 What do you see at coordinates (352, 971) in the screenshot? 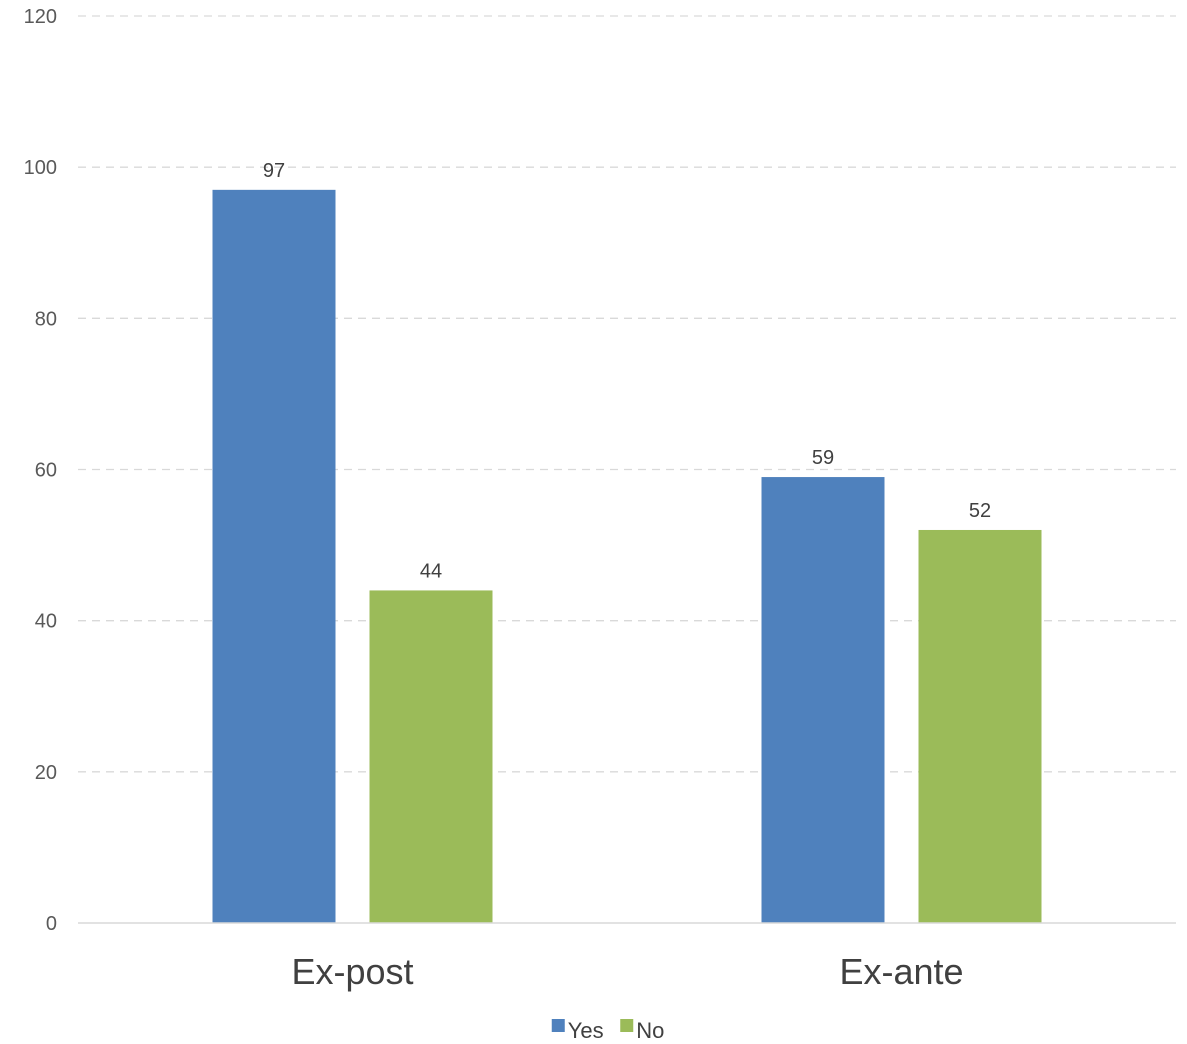
I see `category-label-ex-post: Ex-post` at bounding box center [352, 971].